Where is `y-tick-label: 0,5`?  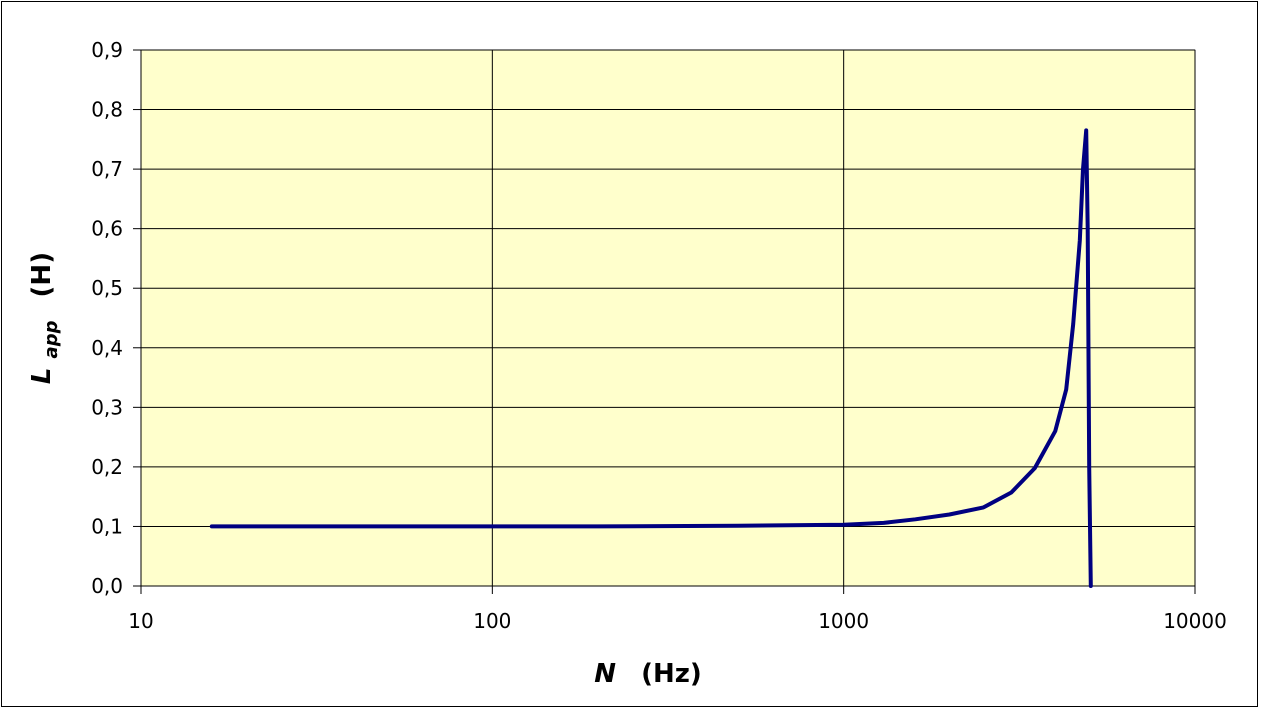
y-tick-label: 0,5 is located at coordinates (107, 288).